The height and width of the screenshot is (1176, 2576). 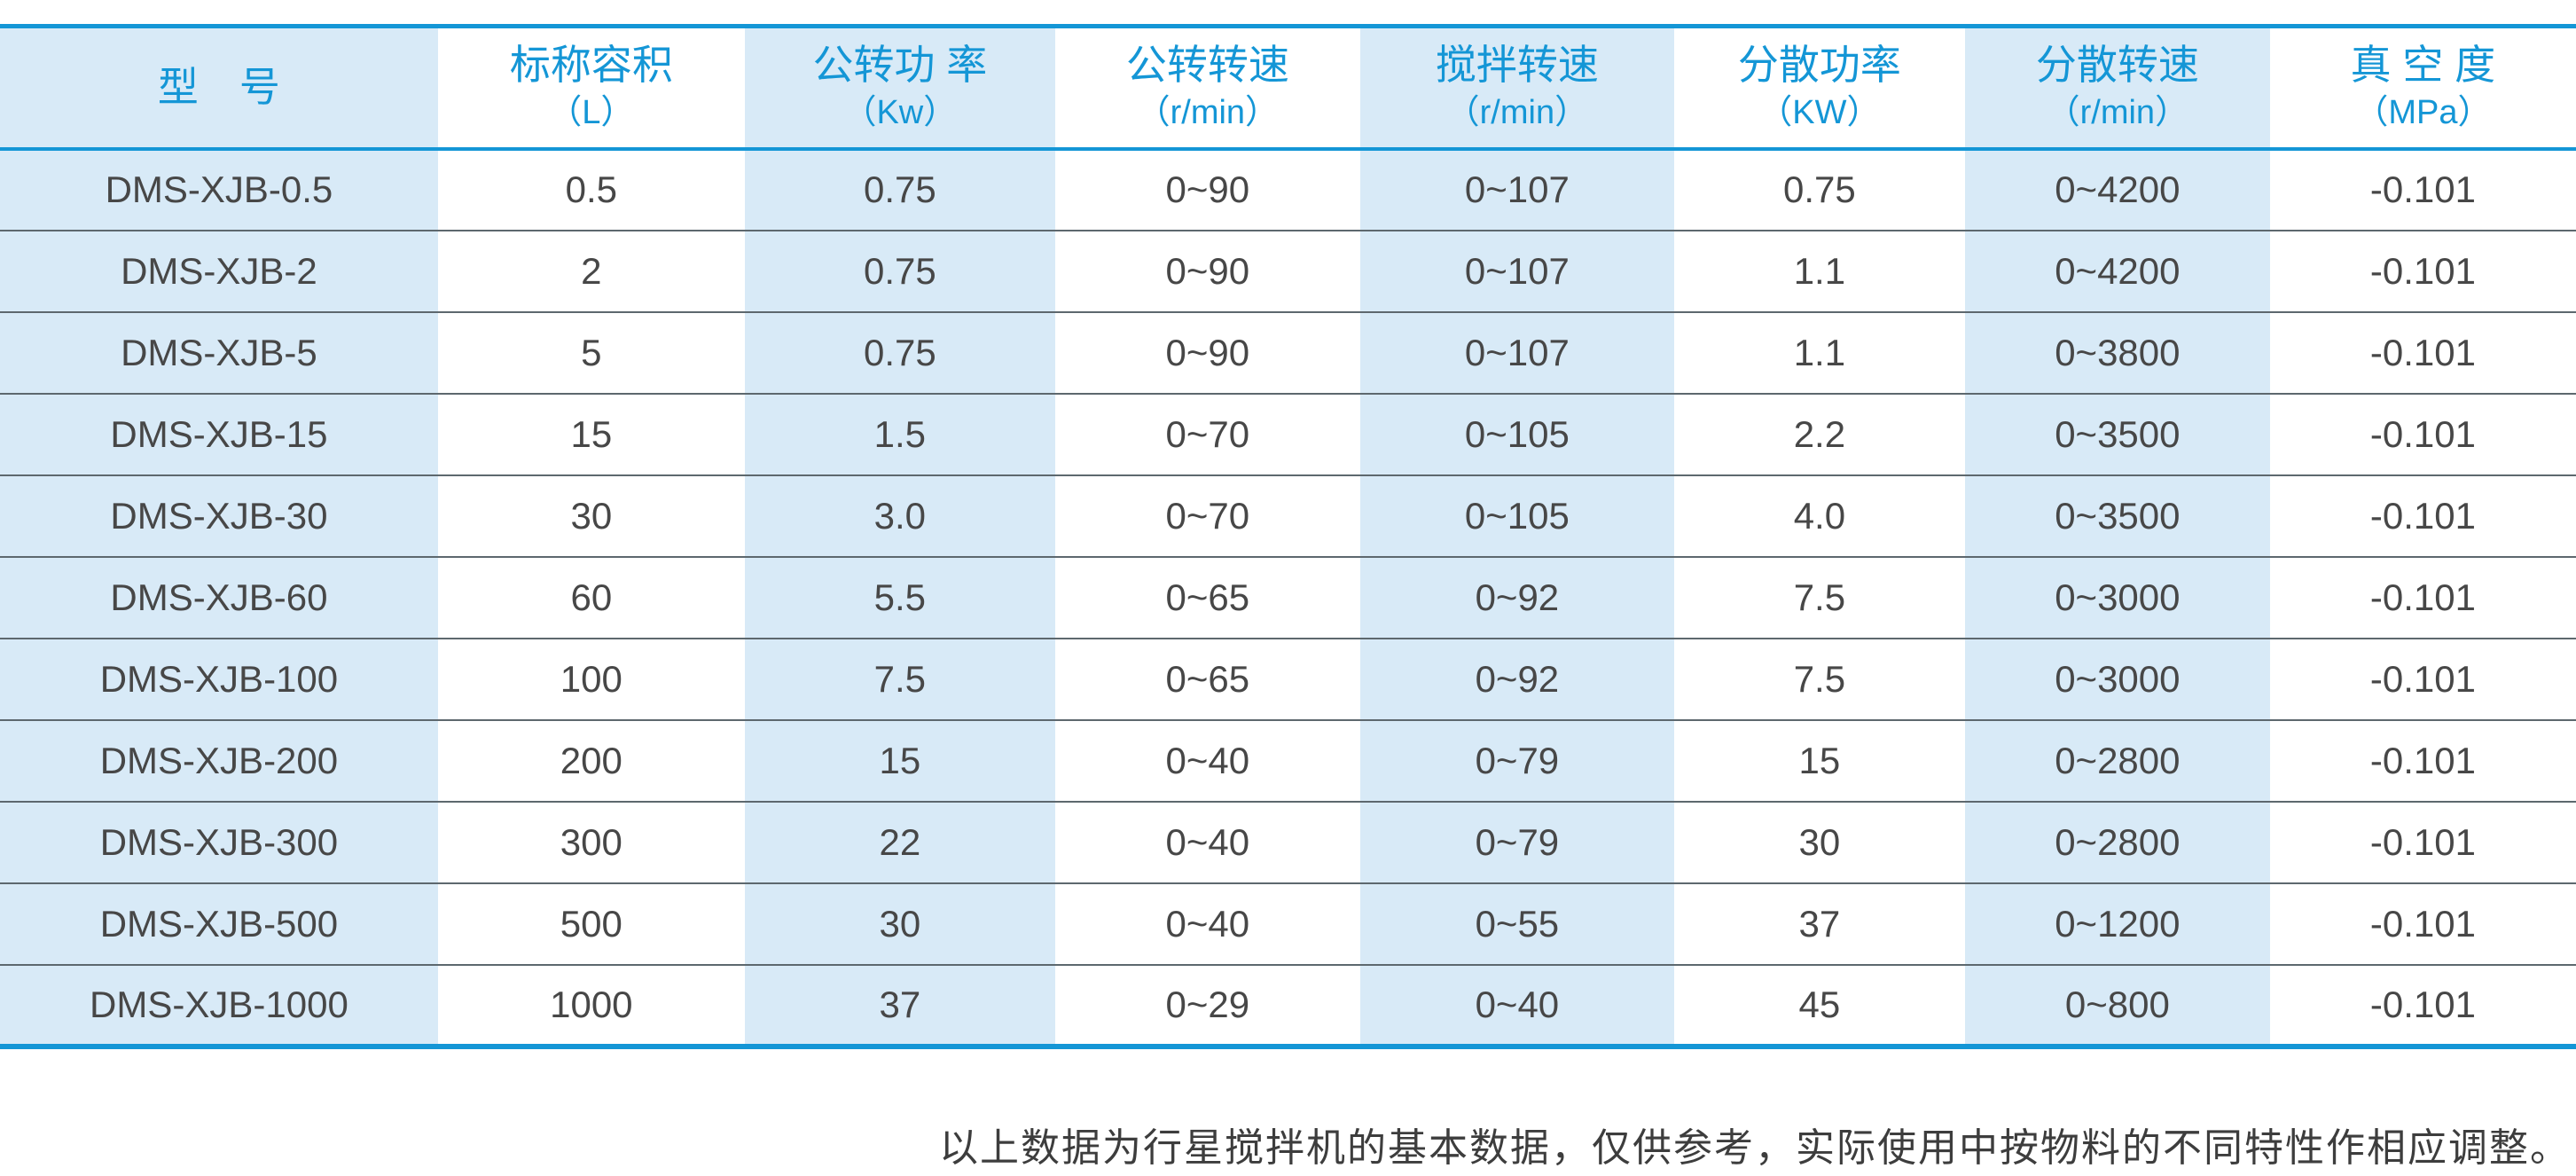 What do you see at coordinates (1819, 842) in the screenshot?
I see `cell-dispersion-power: 30` at bounding box center [1819, 842].